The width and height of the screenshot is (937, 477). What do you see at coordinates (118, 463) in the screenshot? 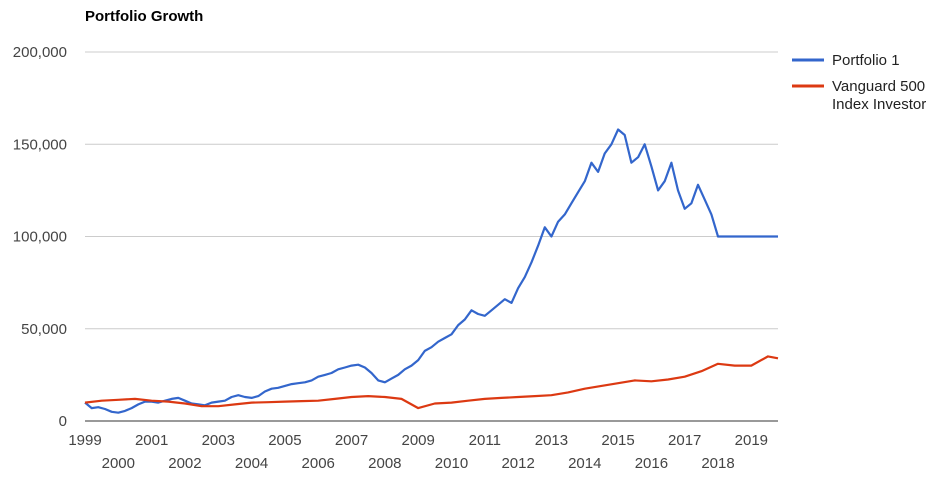
I see `x-tick-label: 2000` at bounding box center [118, 463].